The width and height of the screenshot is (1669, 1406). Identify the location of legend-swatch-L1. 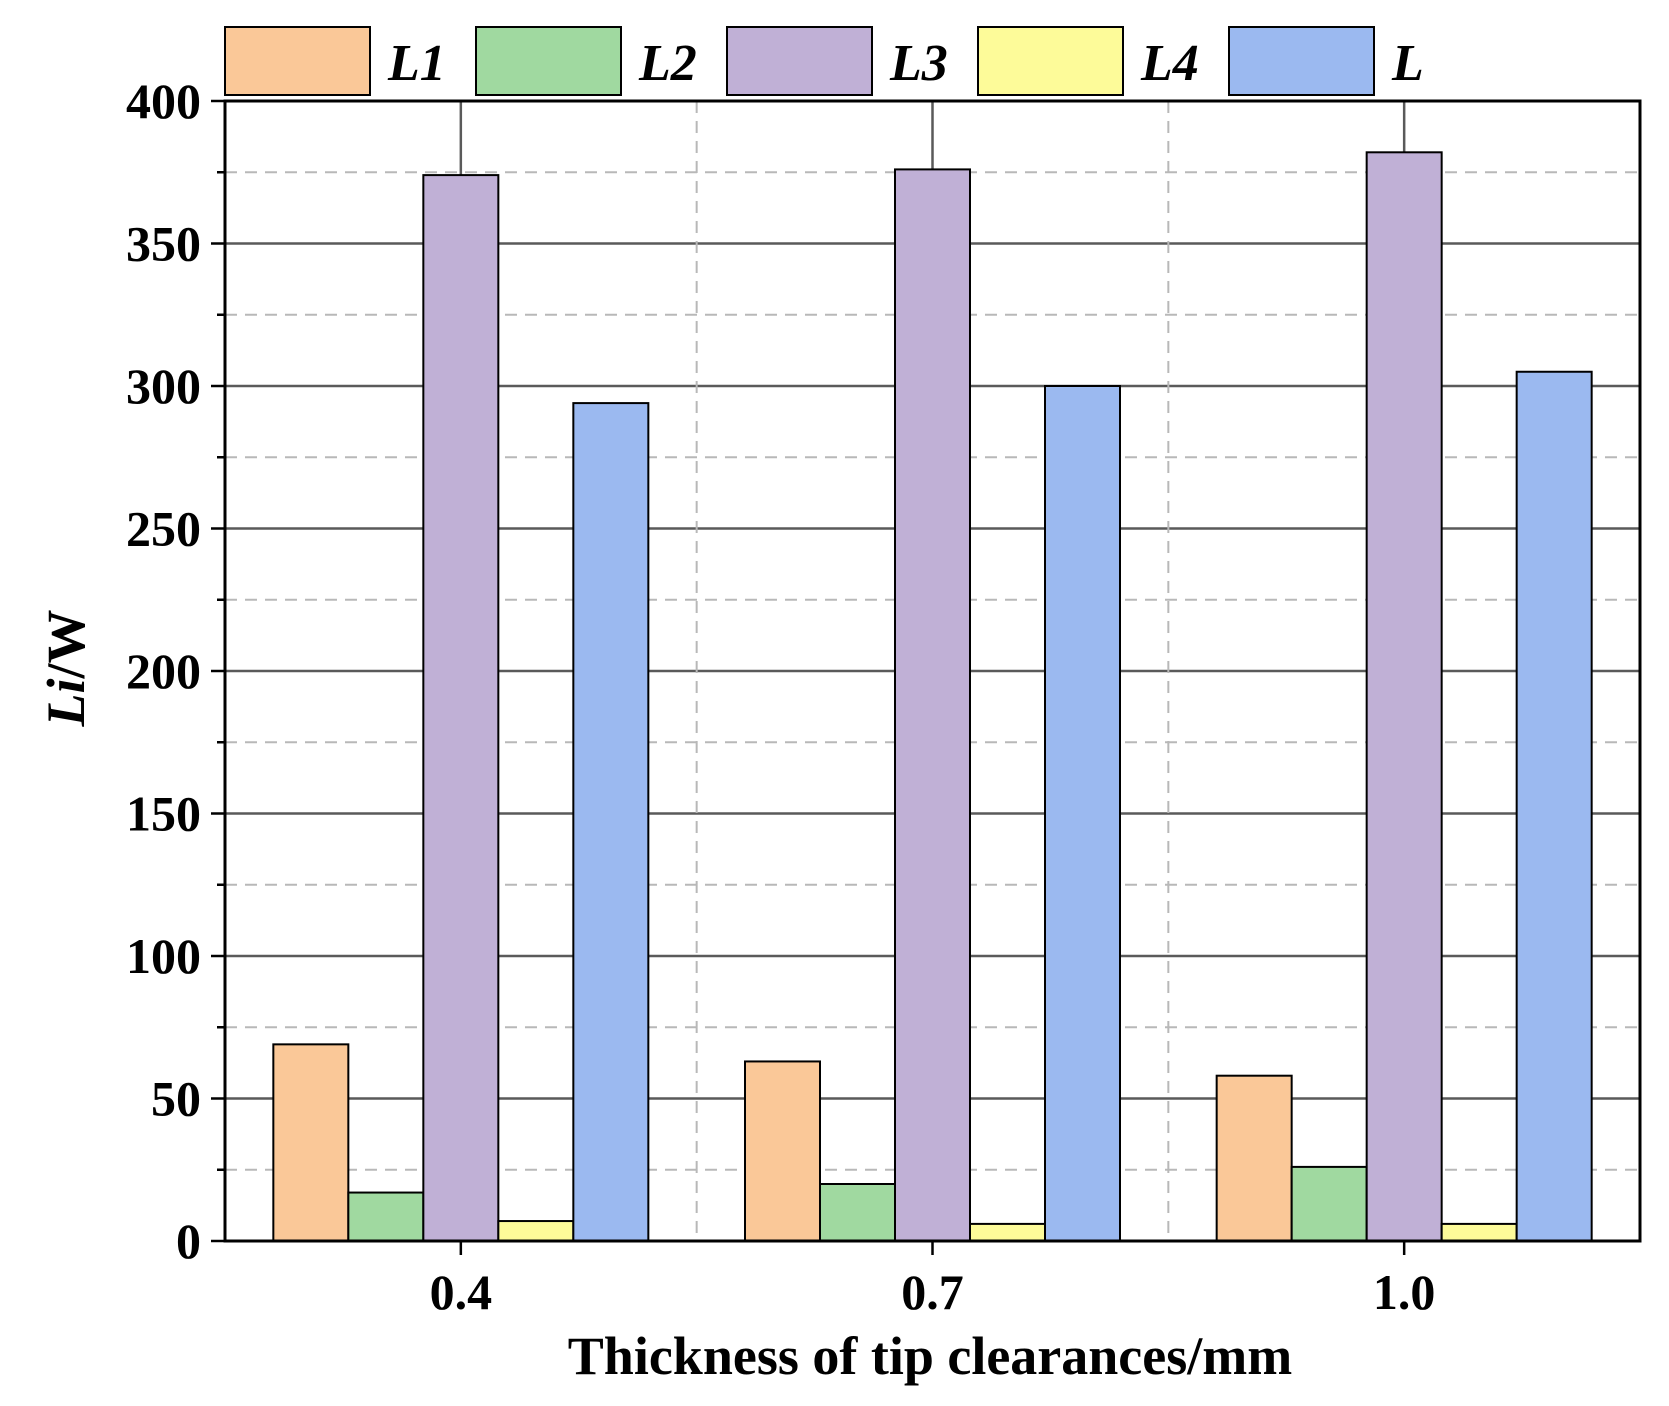
(297, 61).